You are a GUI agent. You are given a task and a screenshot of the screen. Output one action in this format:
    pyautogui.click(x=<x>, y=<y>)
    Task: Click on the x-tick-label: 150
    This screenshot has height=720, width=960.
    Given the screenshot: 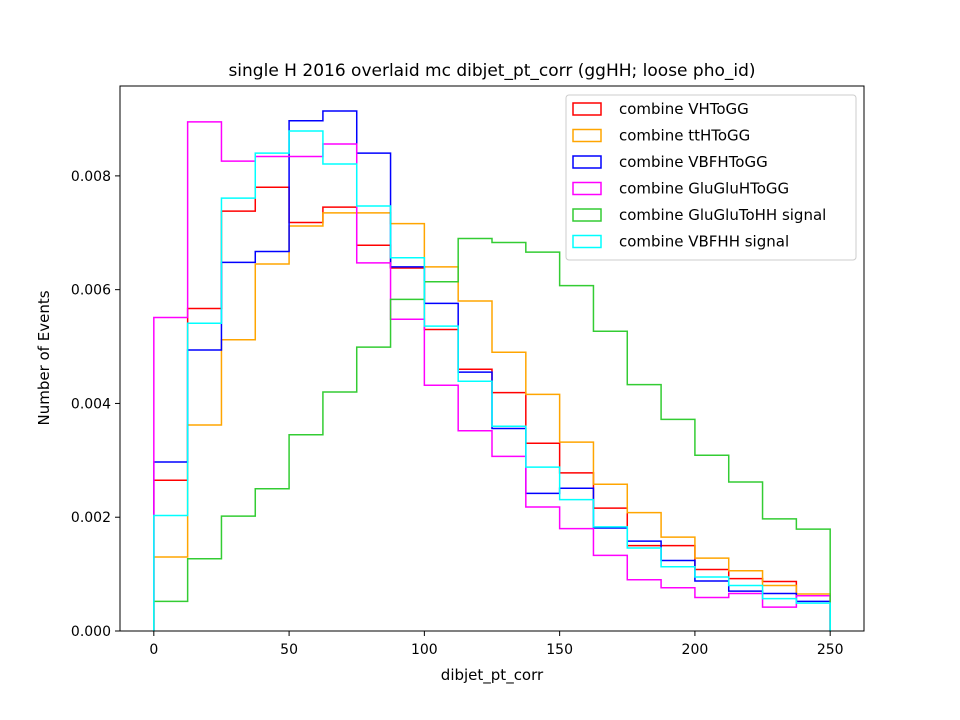 What is the action you would take?
    pyautogui.click(x=559, y=650)
    